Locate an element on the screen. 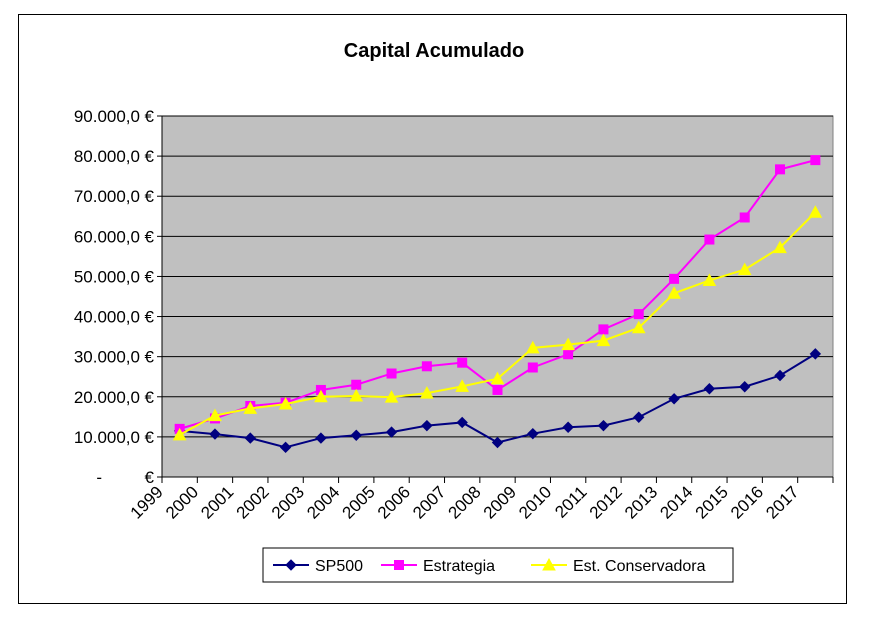  legend-item: SP500 is located at coordinates (318, 566).